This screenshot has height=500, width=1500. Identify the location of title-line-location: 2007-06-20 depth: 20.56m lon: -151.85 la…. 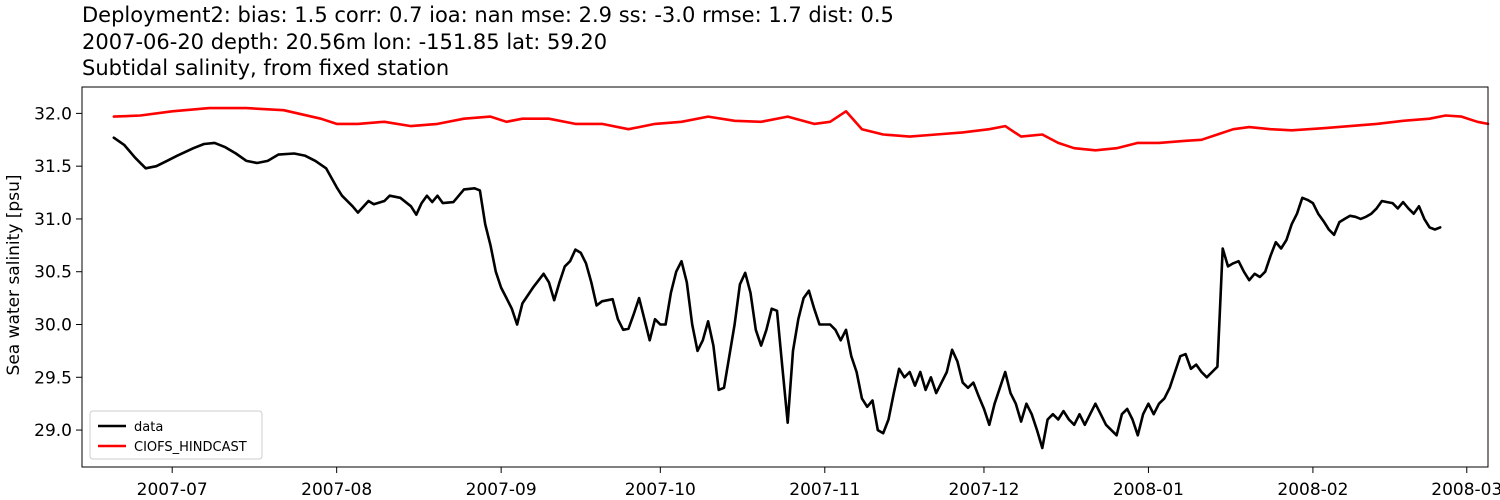
(344, 42).